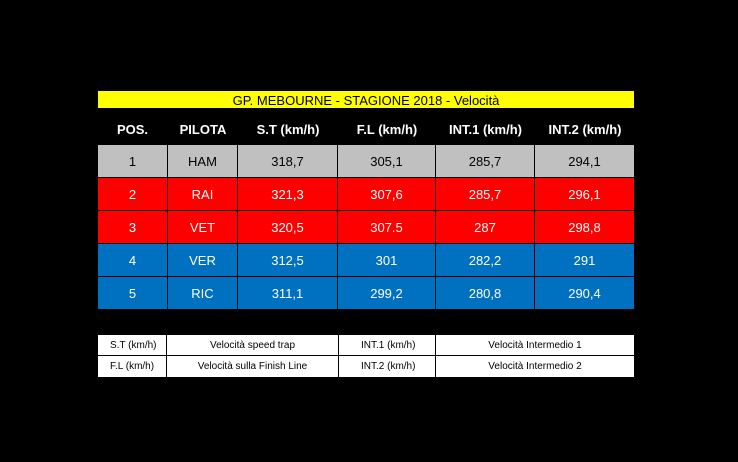 The height and width of the screenshot is (462, 738). Describe the element at coordinates (203, 260) in the screenshot. I see `cell-driver: VER` at that location.